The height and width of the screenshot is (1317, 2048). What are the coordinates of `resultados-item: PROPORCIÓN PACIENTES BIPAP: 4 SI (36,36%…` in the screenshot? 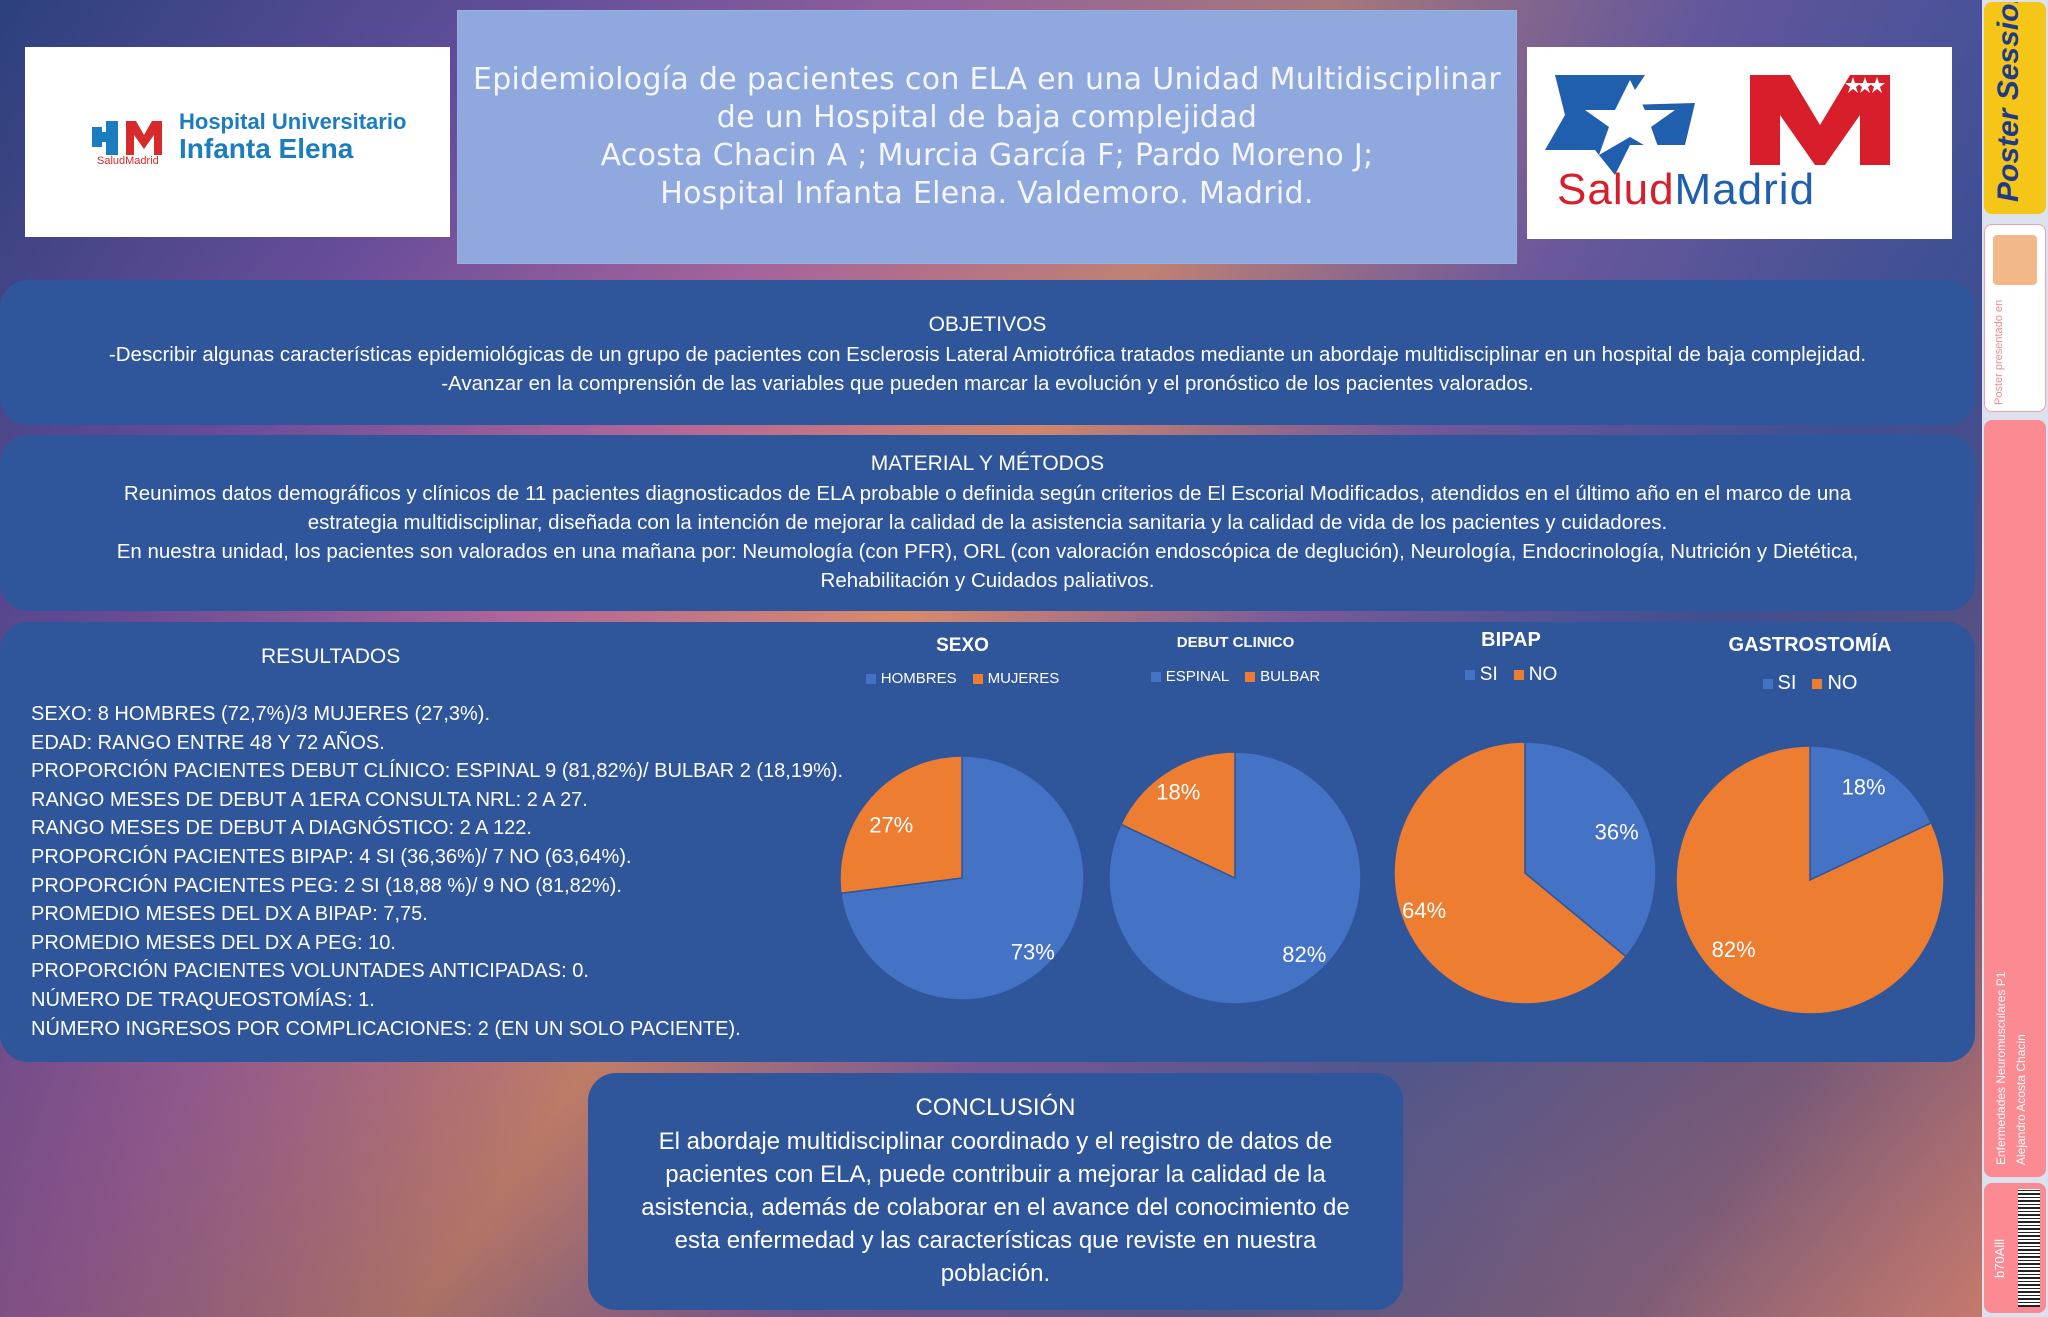 It's located at (331, 856).